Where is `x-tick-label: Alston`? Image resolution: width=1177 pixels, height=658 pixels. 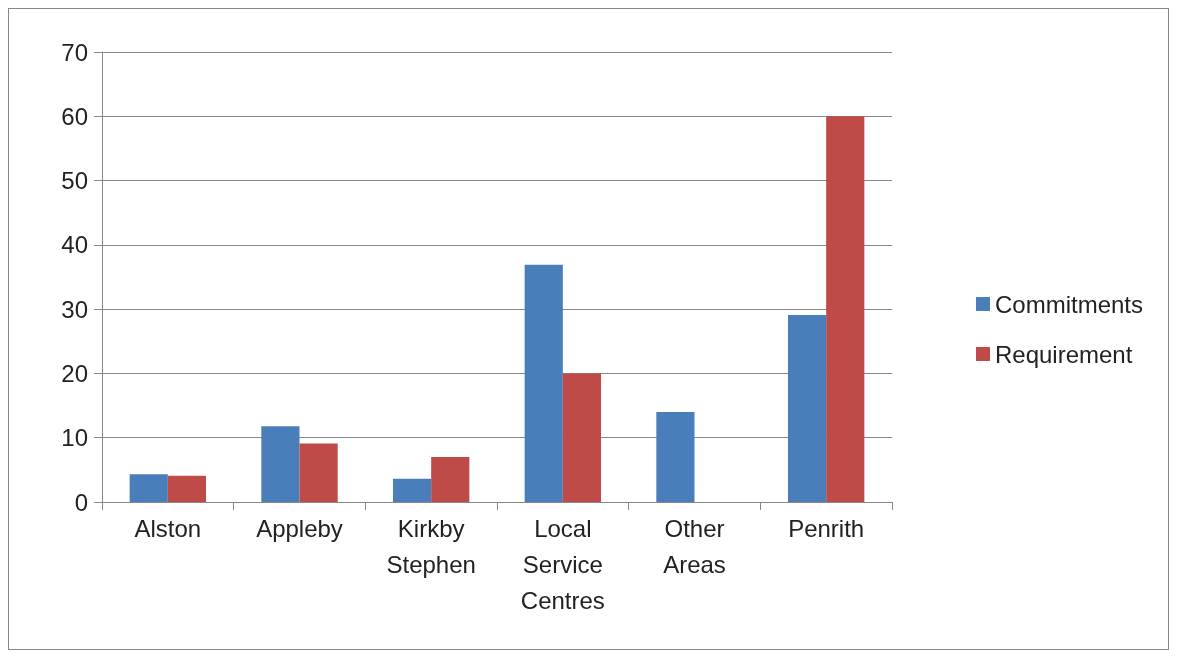
x-tick-label: Alston is located at coordinates (168, 528).